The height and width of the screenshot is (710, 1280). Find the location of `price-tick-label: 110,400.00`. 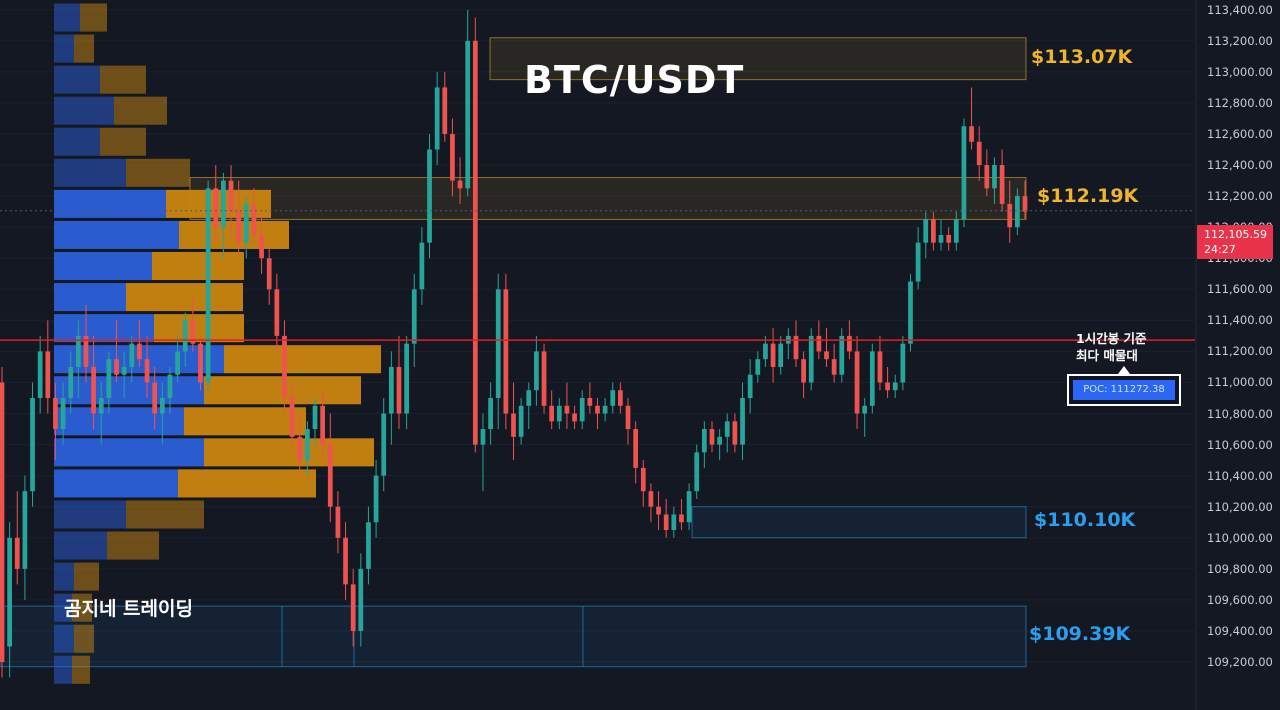

price-tick-label: 110,400.00 is located at coordinates (1240, 475).